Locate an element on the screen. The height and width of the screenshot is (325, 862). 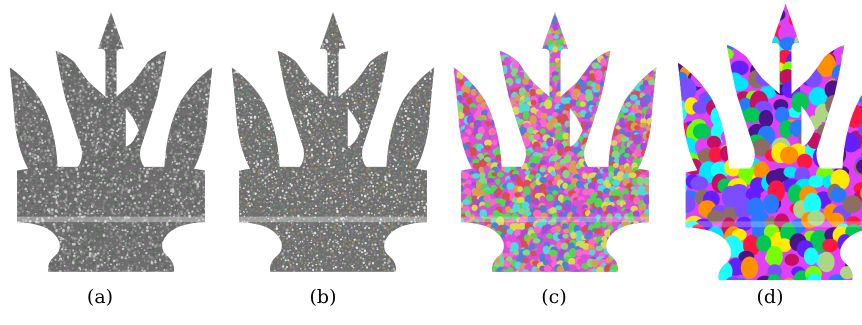
caption-d: (d) is located at coordinates (770, 297).